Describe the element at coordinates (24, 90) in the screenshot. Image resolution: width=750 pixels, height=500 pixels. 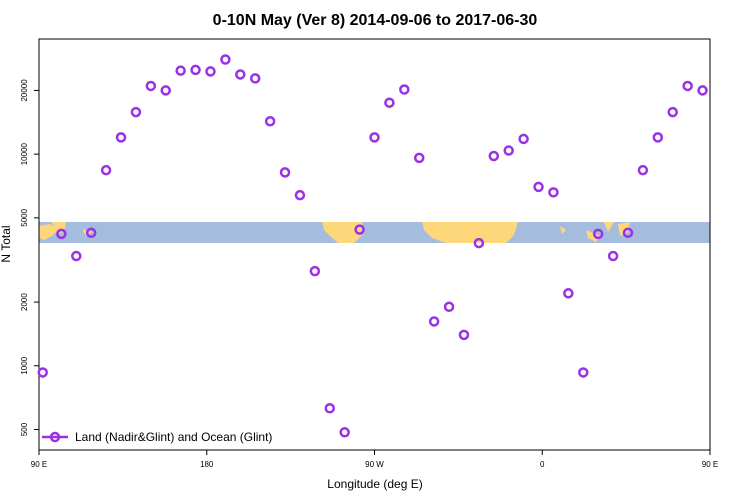
I see `y-tick-label: 20000` at that location.